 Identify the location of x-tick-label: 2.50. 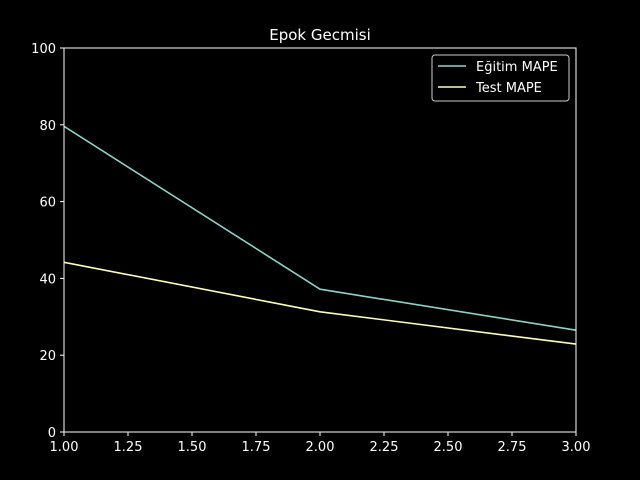
(448, 447).